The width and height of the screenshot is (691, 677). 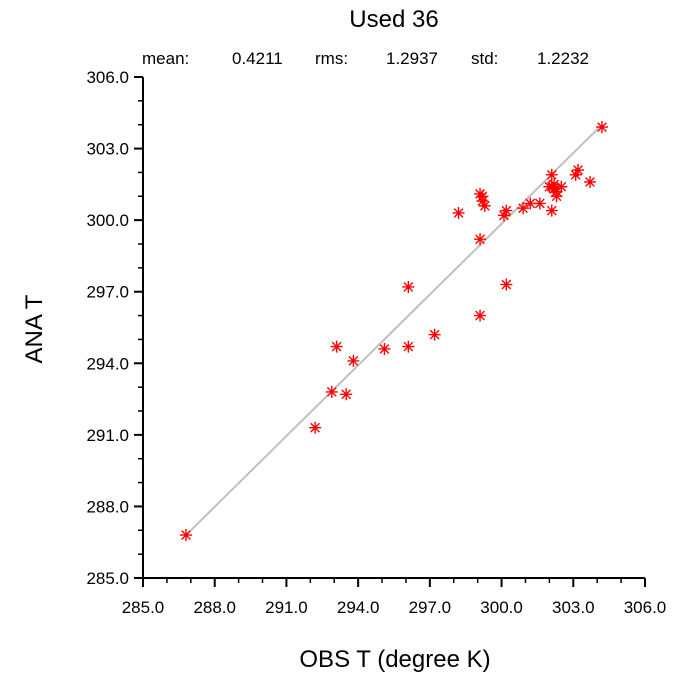 What do you see at coordinates (34, 328) in the screenshot?
I see `y-axis-label: ANA T` at bounding box center [34, 328].